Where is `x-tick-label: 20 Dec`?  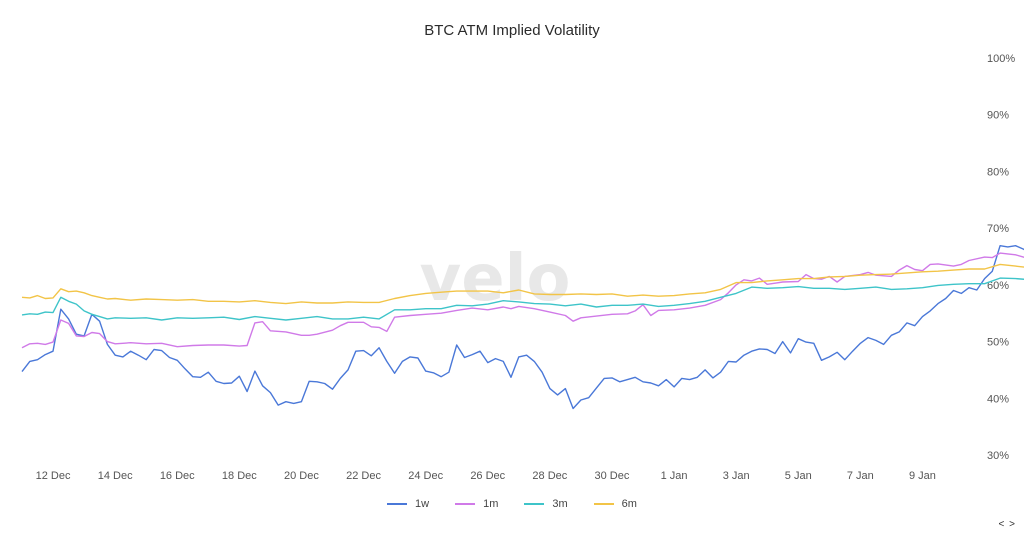 x-tick-label: 20 Dec is located at coordinates (301, 476).